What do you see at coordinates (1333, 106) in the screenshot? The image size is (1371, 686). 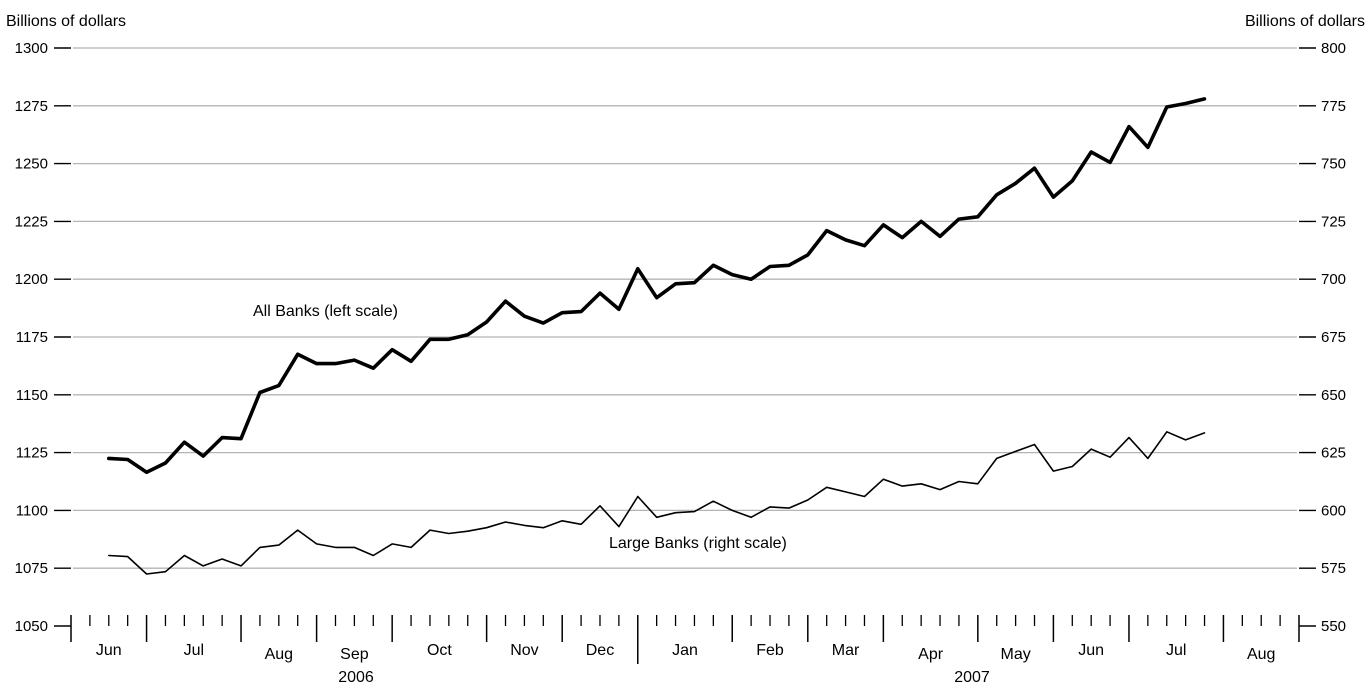 I see `right-y-tick-label: 775` at bounding box center [1333, 106].